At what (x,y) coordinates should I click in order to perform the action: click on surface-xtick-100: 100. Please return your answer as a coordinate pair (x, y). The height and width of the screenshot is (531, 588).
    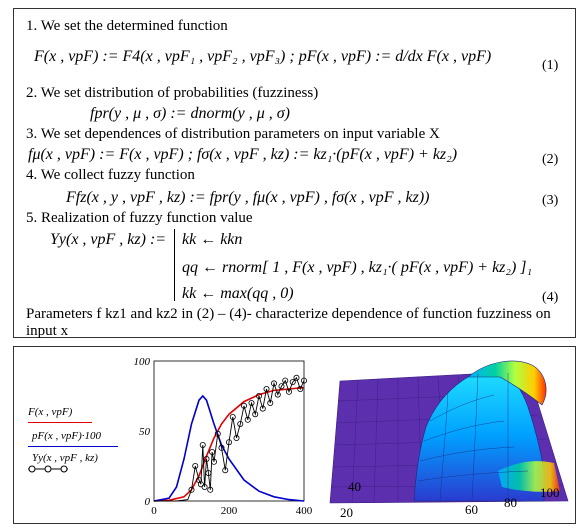
    Looking at the image, I should click on (550, 492).